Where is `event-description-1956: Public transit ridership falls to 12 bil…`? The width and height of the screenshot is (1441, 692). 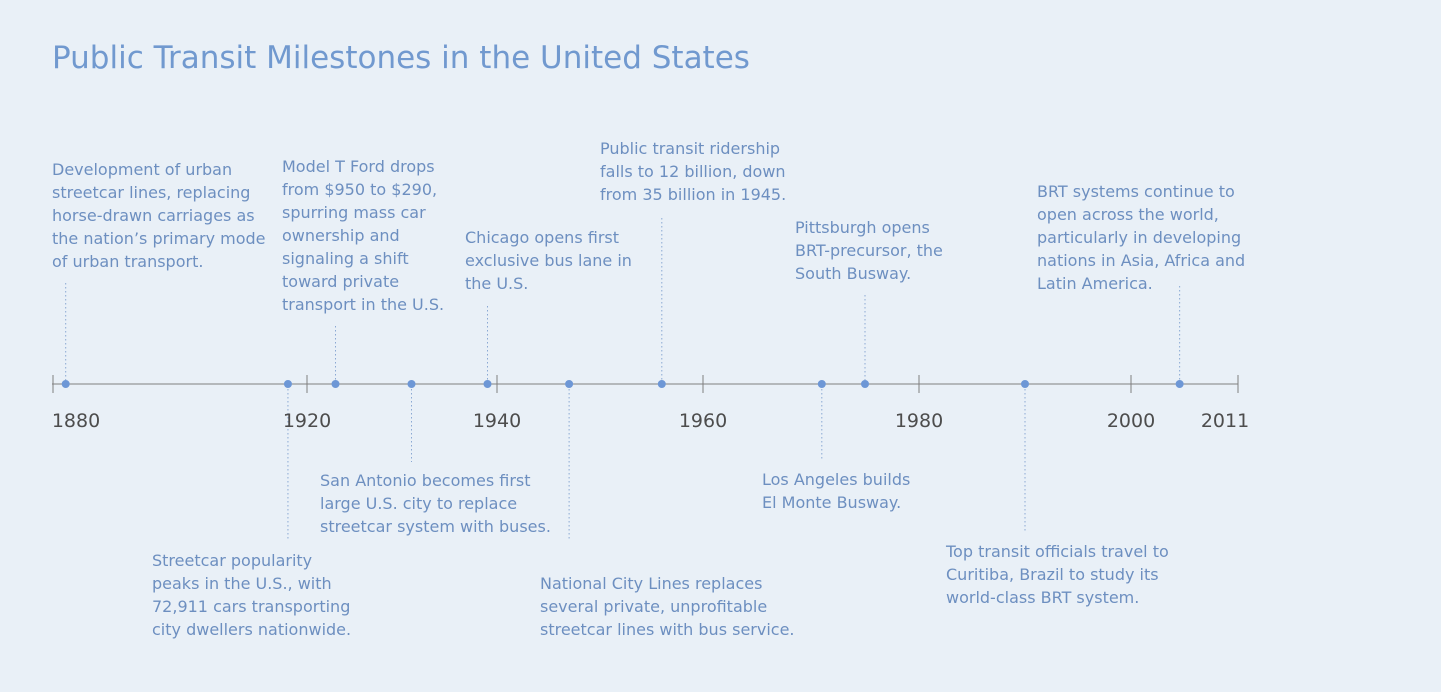 event-description-1956: Public transit ridership falls to 12 bil… is located at coordinates (693, 171).